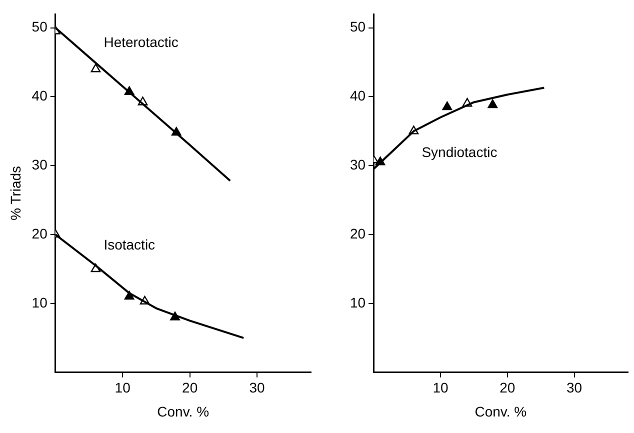 This screenshot has height=433, width=634. What do you see at coordinates (141, 42) in the screenshot?
I see `series-label: Heterotactic` at bounding box center [141, 42].